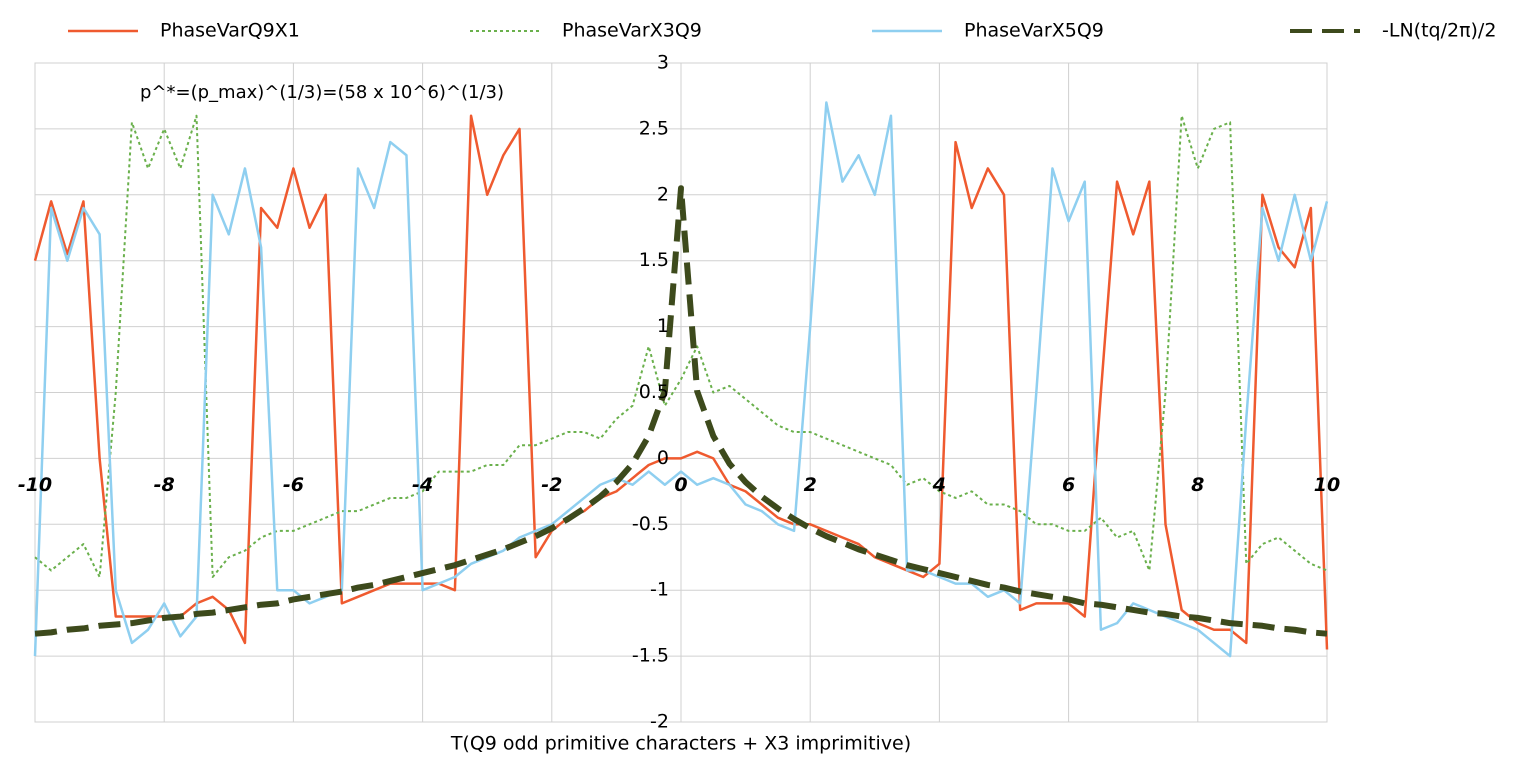 The width and height of the screenshot is (1522, 772). I want to click on y-tick-label: -2, so click(659, 722).